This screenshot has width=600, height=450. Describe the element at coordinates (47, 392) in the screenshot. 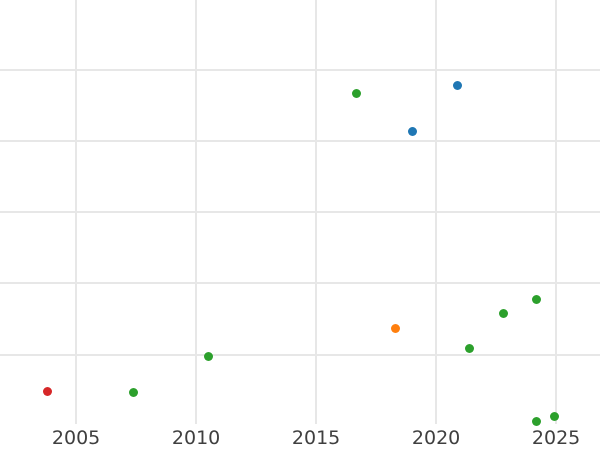

I see `scatter-point-series-red` at that location.